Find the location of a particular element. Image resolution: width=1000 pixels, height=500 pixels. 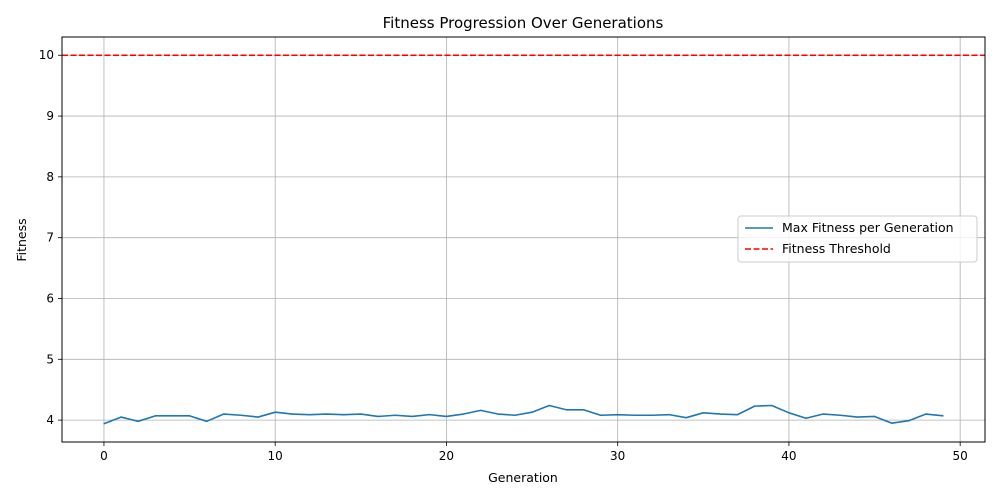

x-tick-label: 40 is located at coordinates (788, 456).